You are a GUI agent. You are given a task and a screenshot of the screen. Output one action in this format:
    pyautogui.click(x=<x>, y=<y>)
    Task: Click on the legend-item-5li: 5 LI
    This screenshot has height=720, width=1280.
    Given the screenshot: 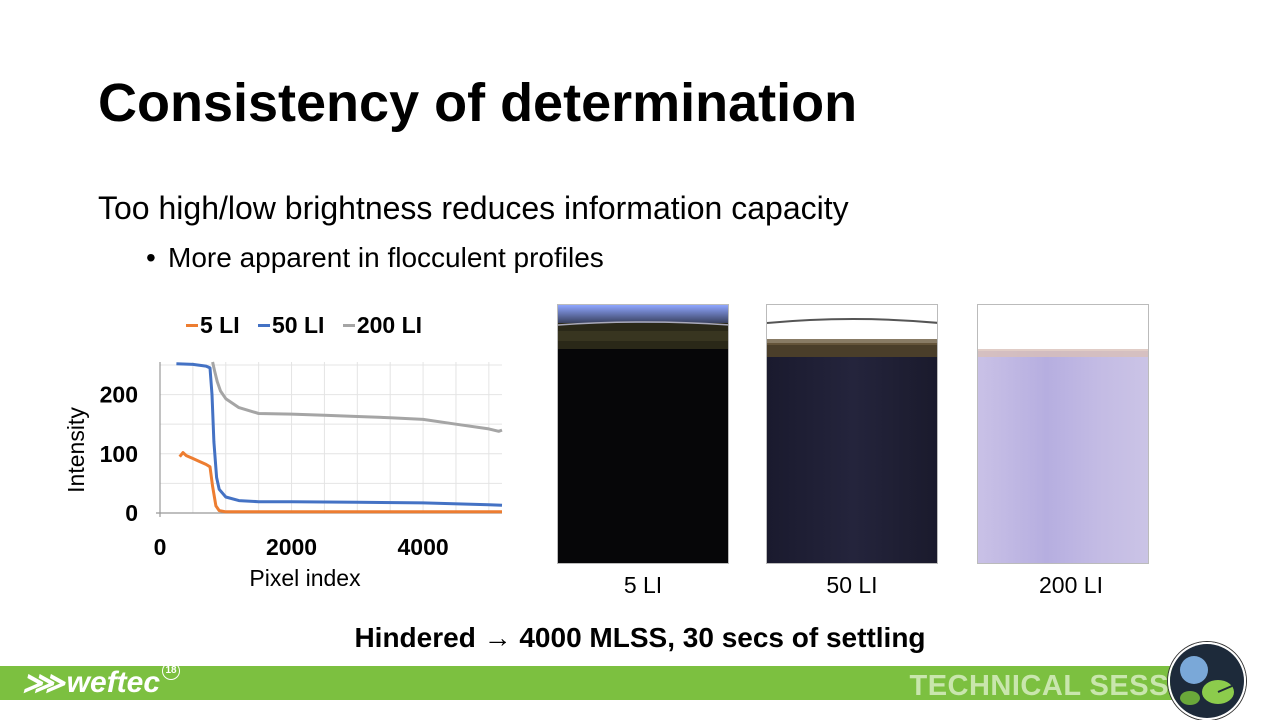 What is the action you would take?
    pyautogui.click(x=213, y=325)
    